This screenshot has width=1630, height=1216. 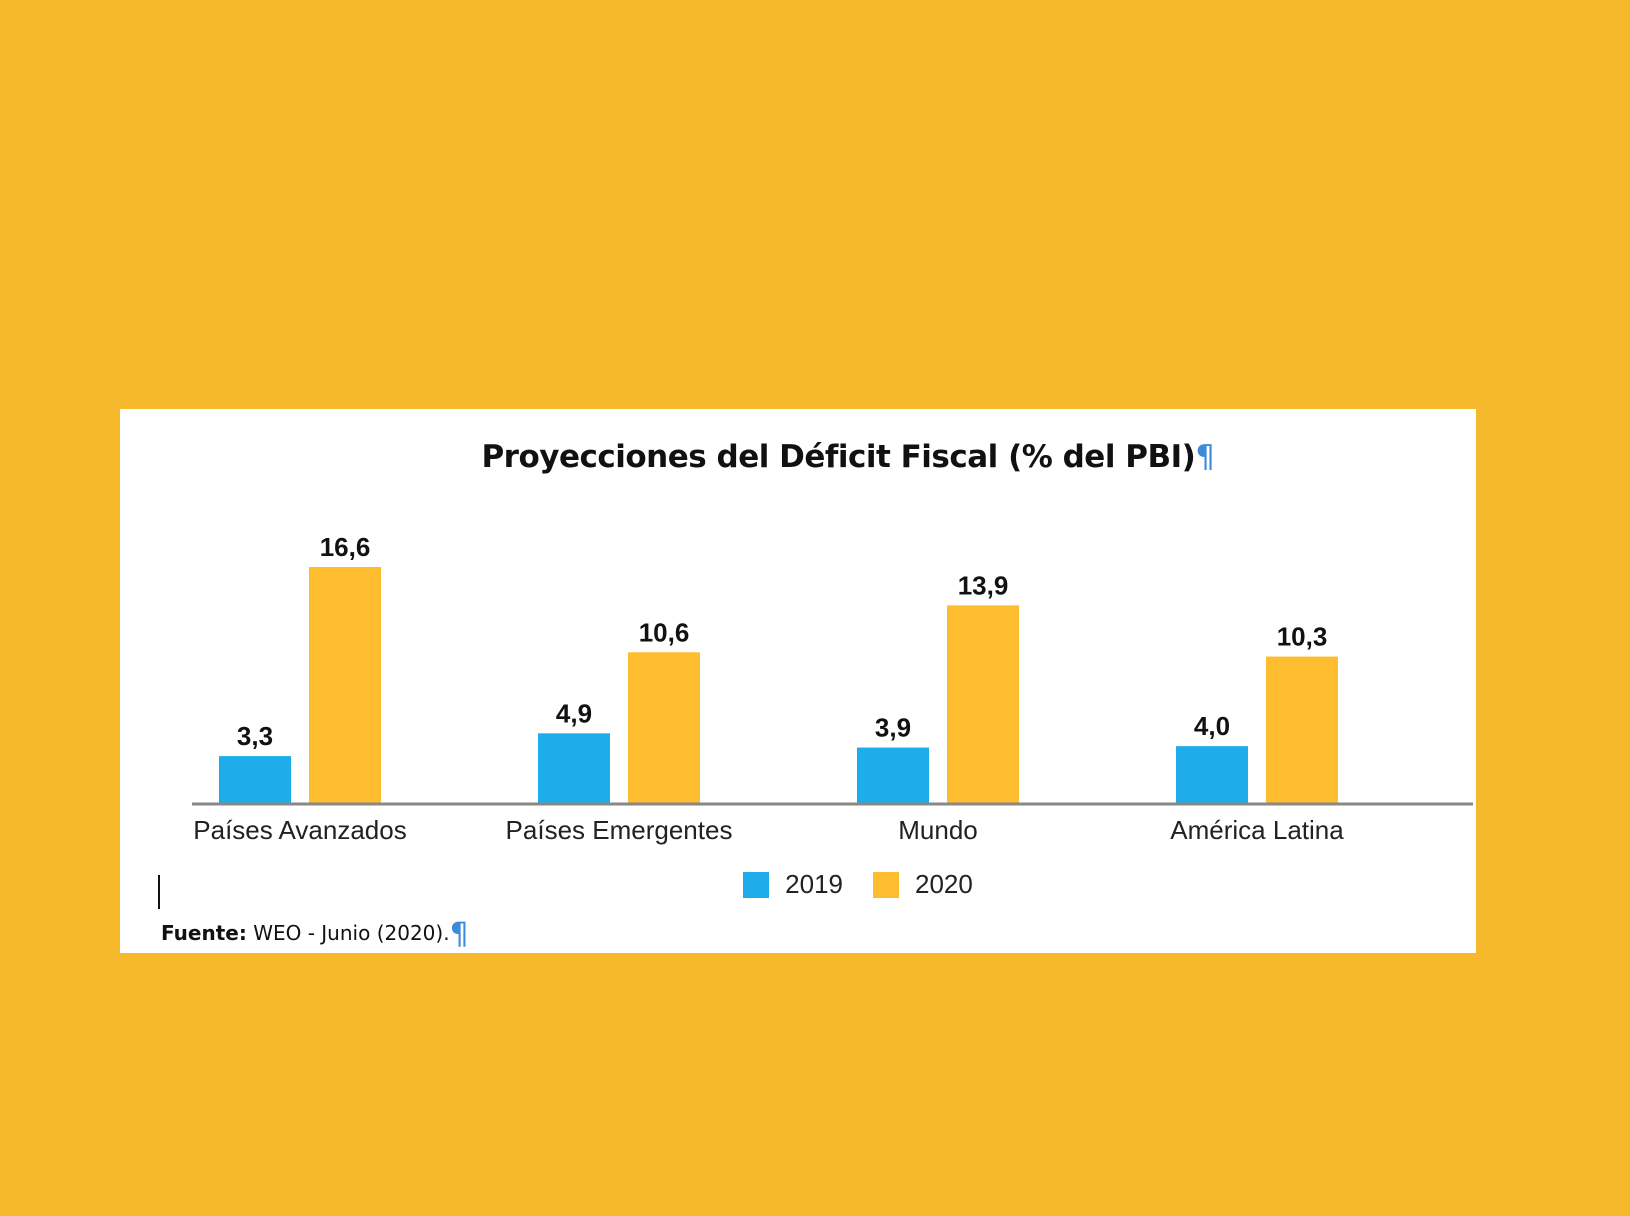 I want to click on data-label-2020-4: 10,3, so click(x=1302, y=637).